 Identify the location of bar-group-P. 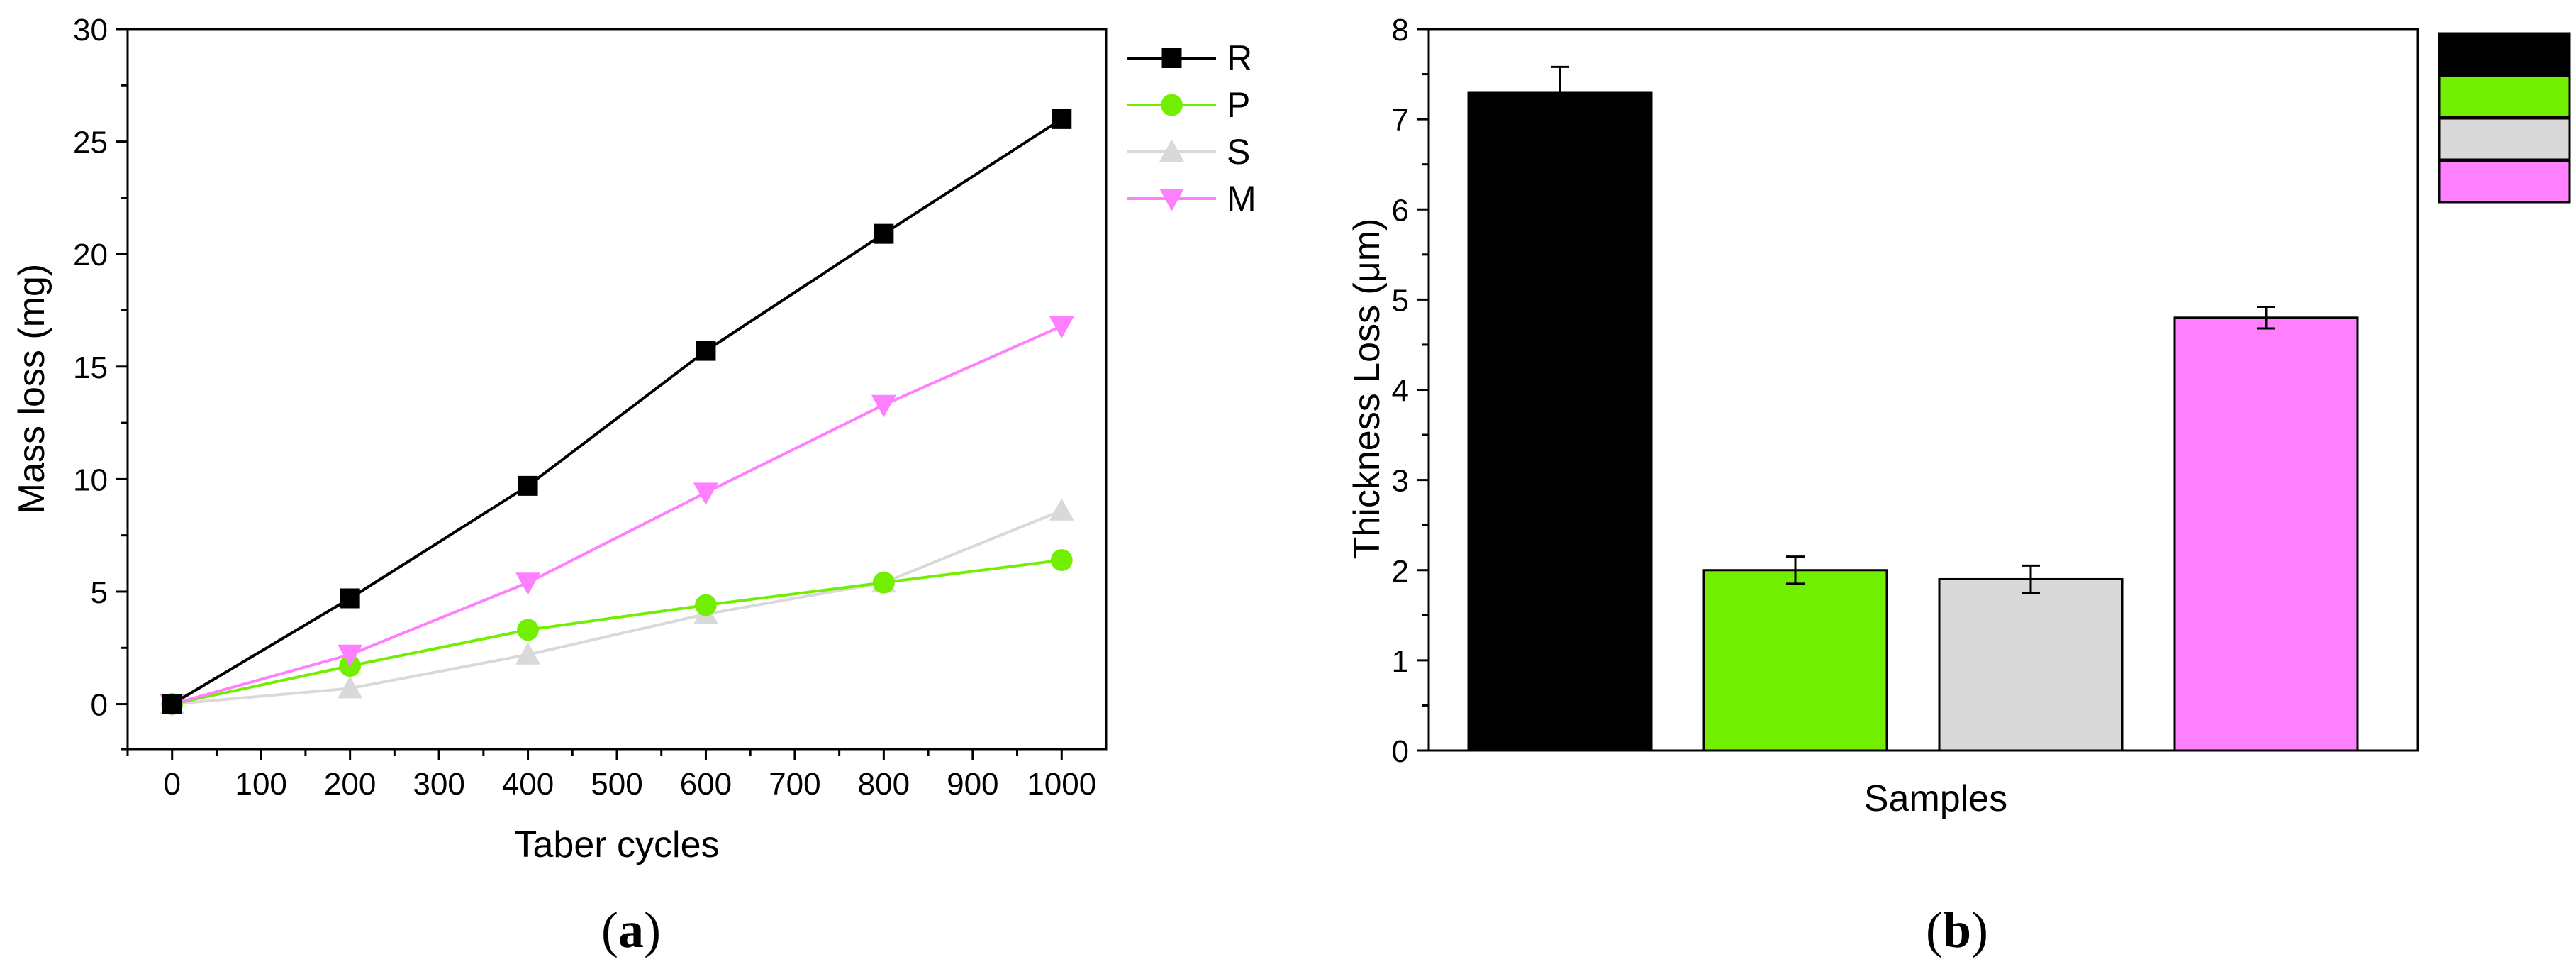
(1795, 653).